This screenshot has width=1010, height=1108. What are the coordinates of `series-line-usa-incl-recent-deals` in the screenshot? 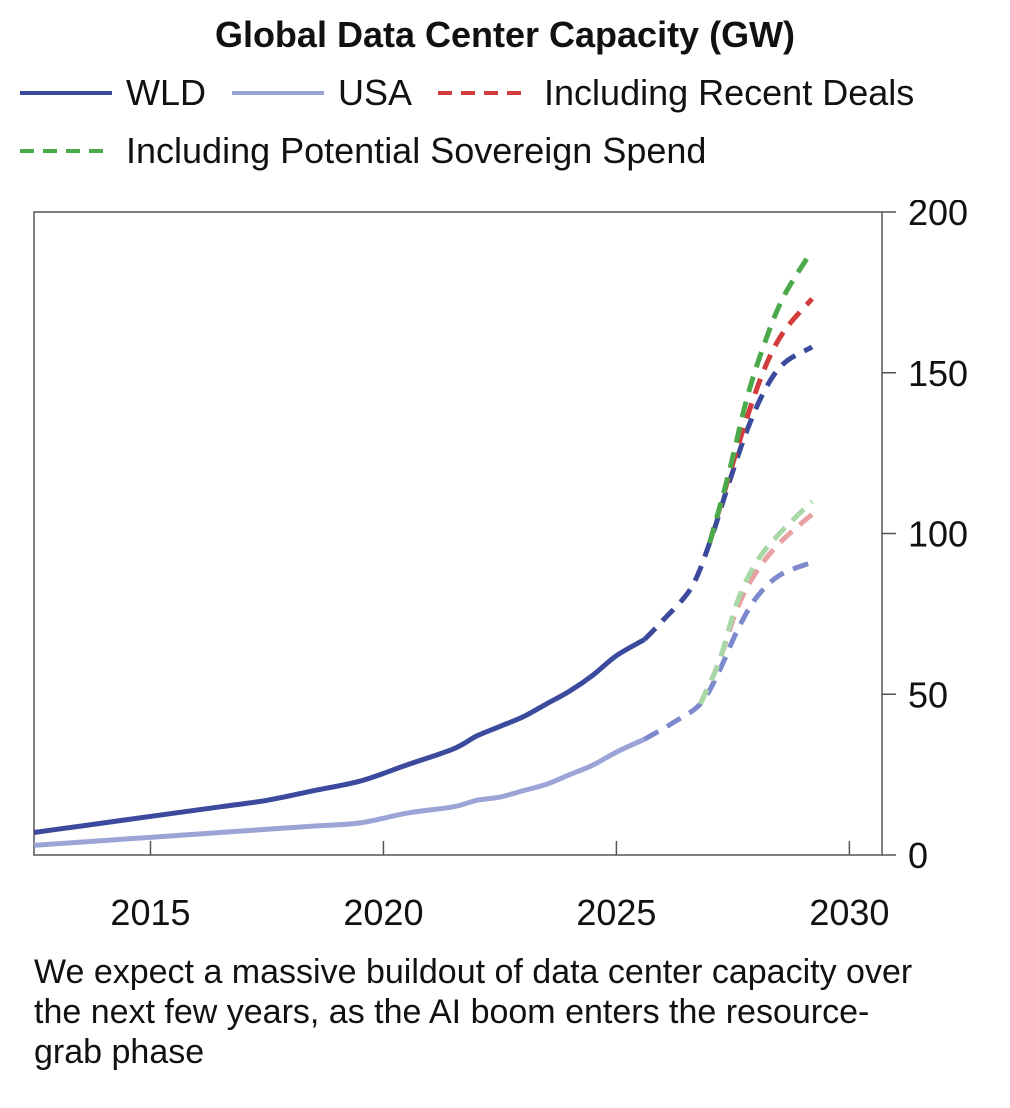 It's located at (756, 608).